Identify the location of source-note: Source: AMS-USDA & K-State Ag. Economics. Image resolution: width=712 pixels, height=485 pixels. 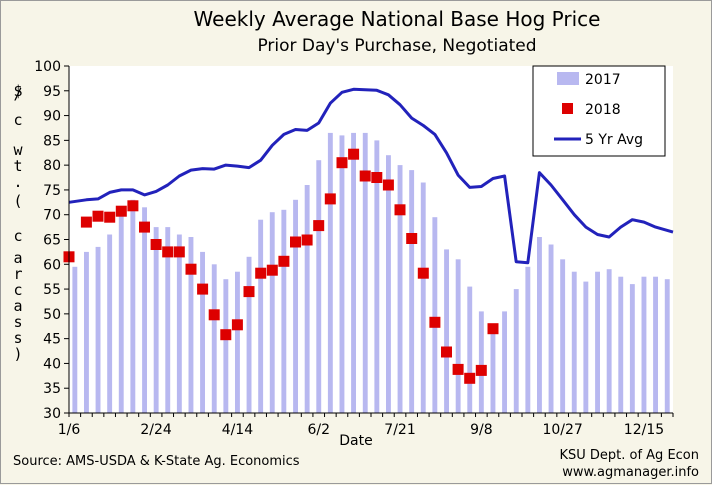
(156, 461).